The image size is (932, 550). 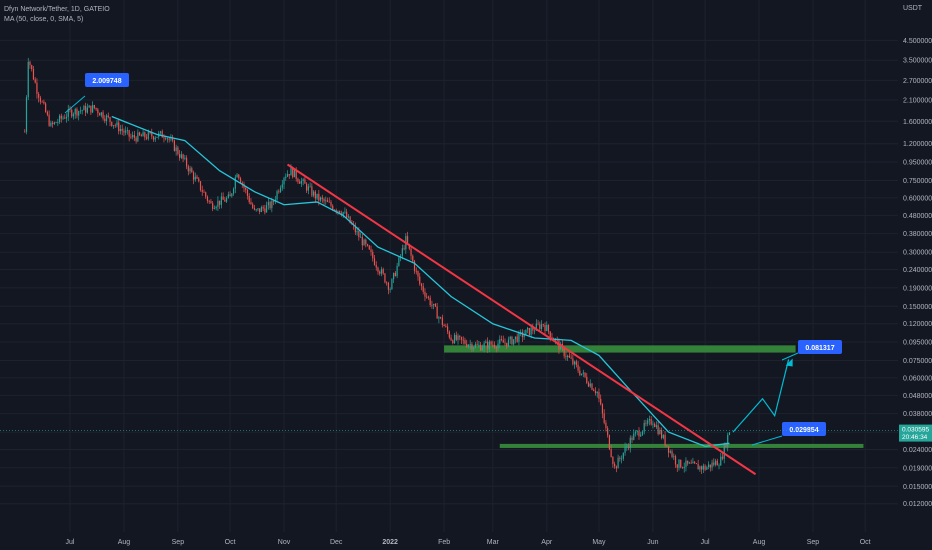 I want to click on price-tick-label: 0.480000, so click(x=917, y=216).